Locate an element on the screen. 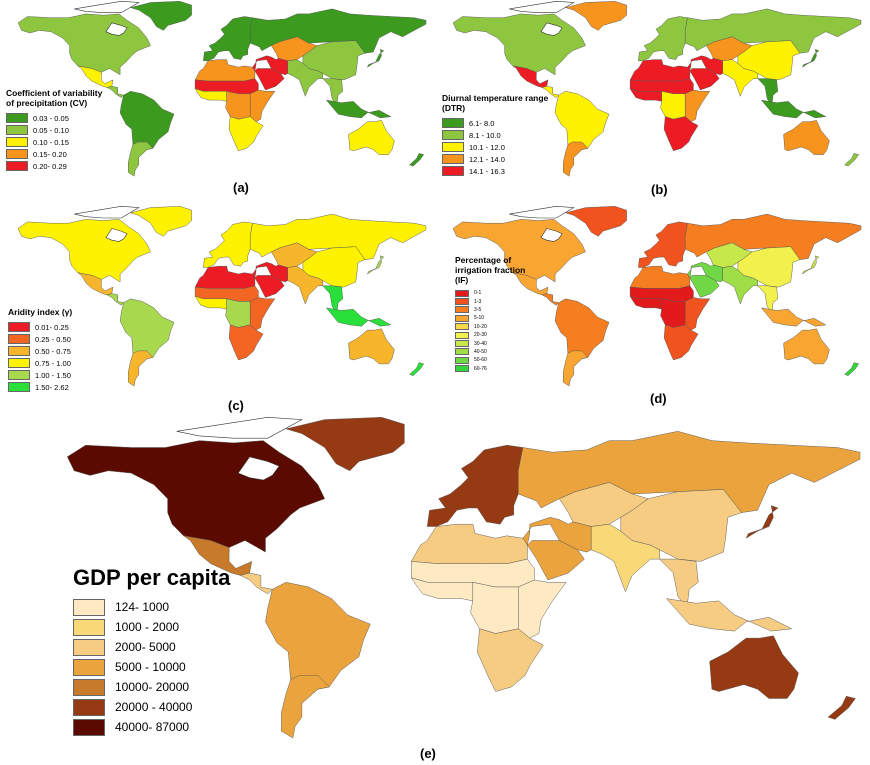  legend-label: 60-76 is located at coordinates (480, 368).